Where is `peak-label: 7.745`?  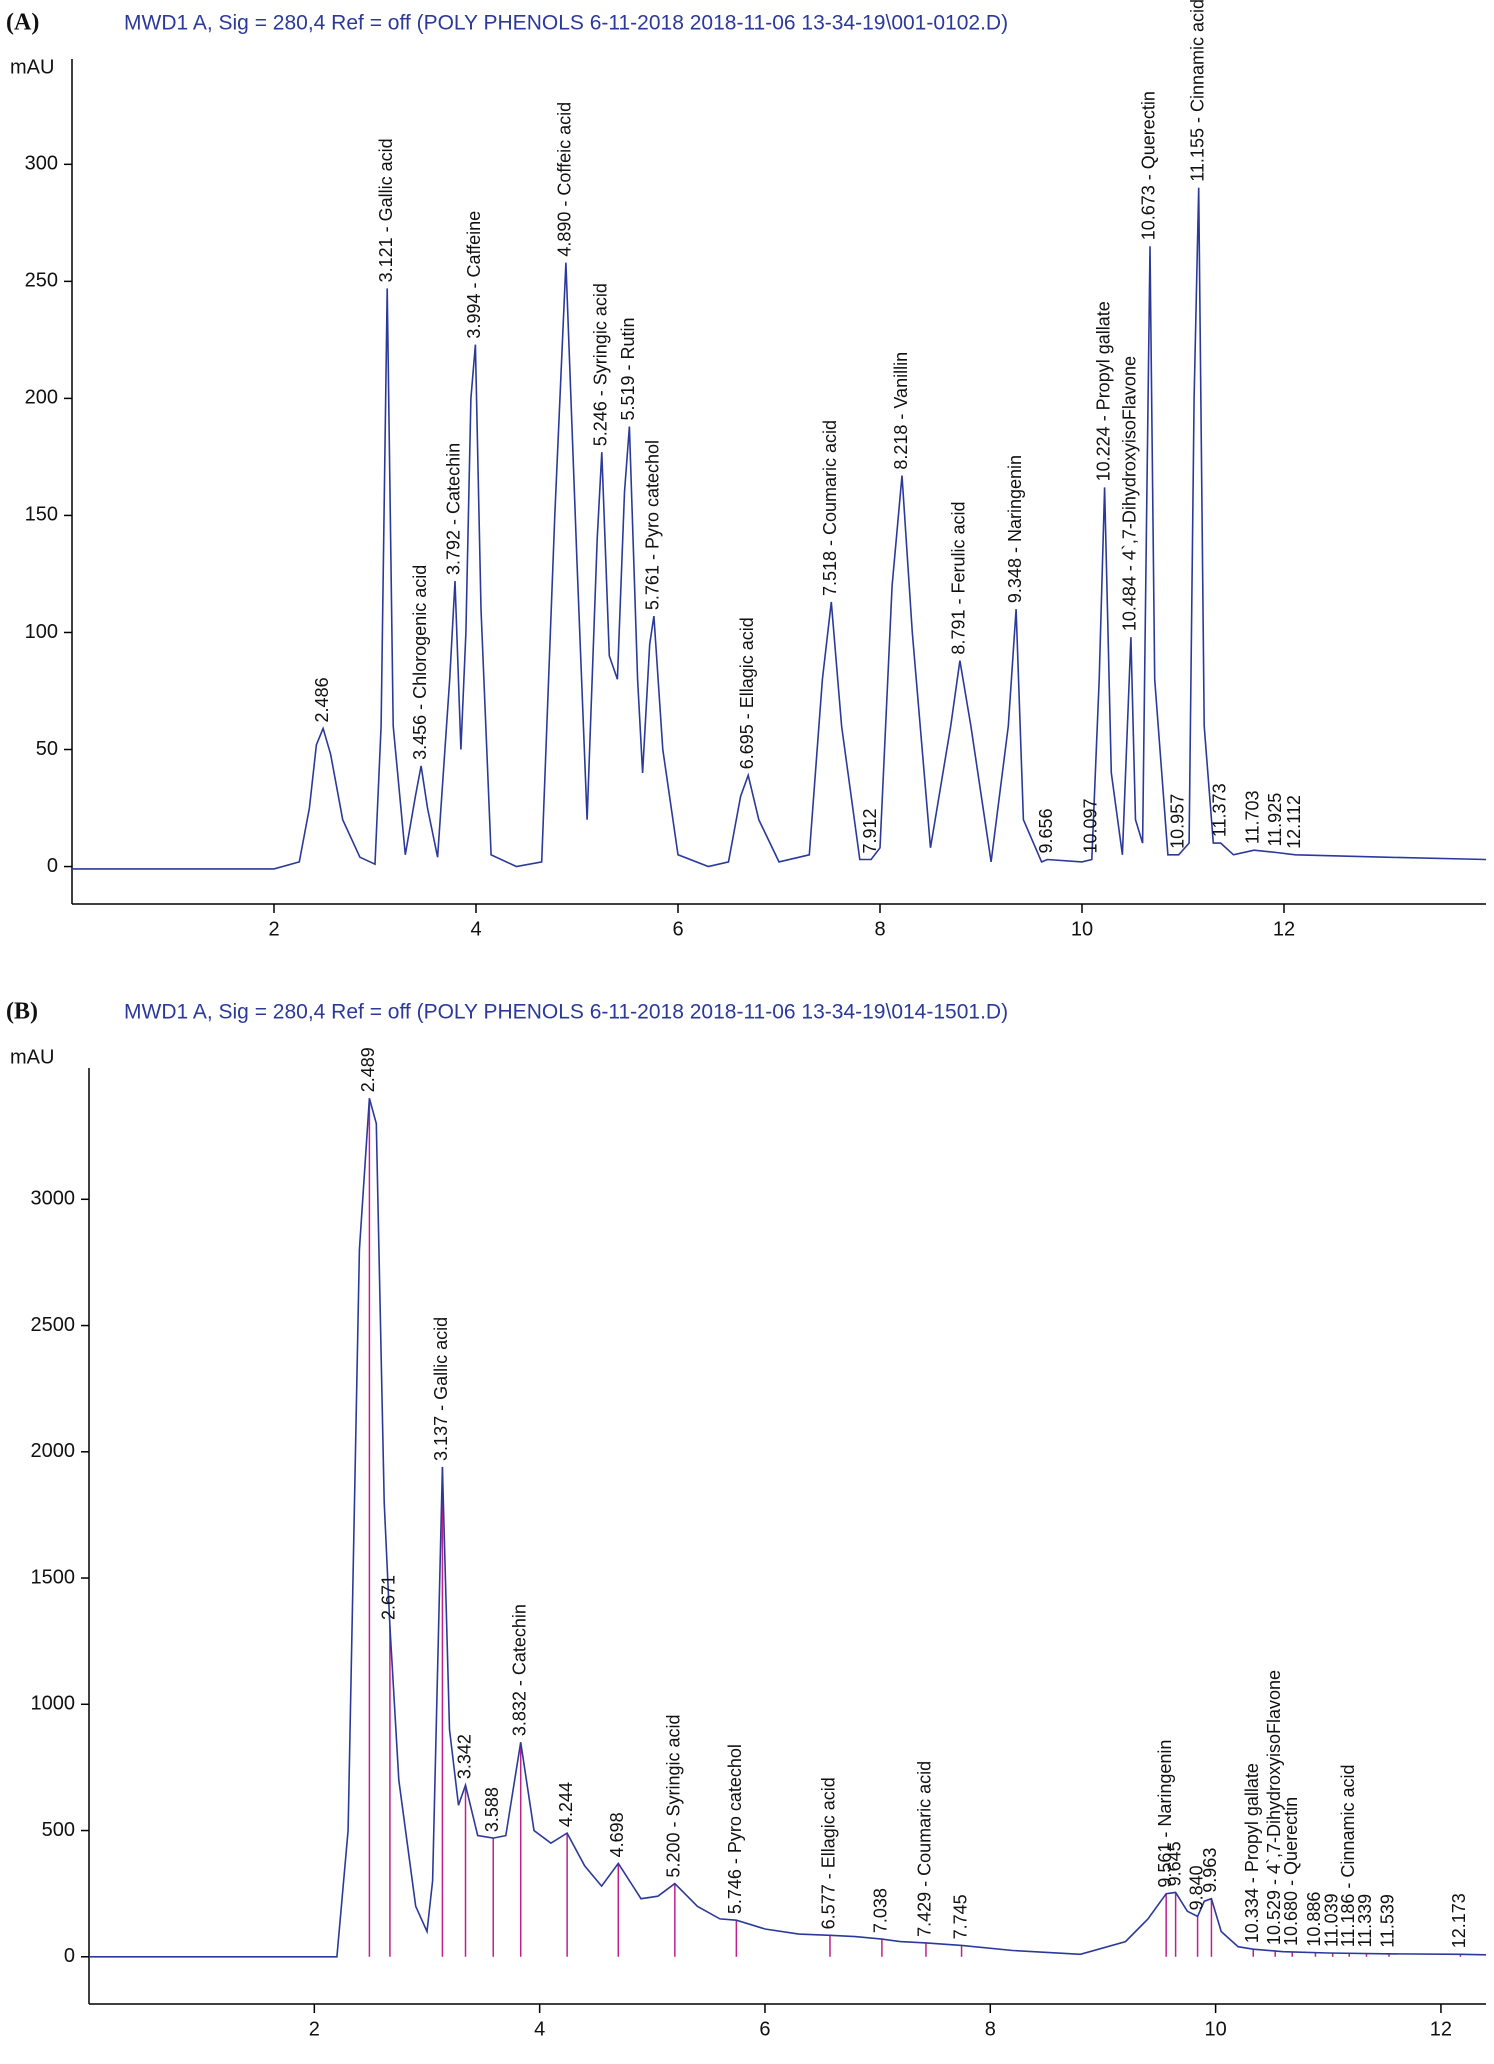
peak-label: 7.745 is located at coordinates (960, 1916).